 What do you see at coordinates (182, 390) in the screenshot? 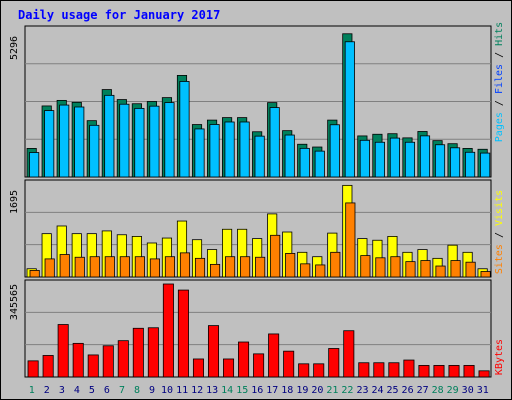
I see `x-tick-label: 11` at bounding box center [182, 390].